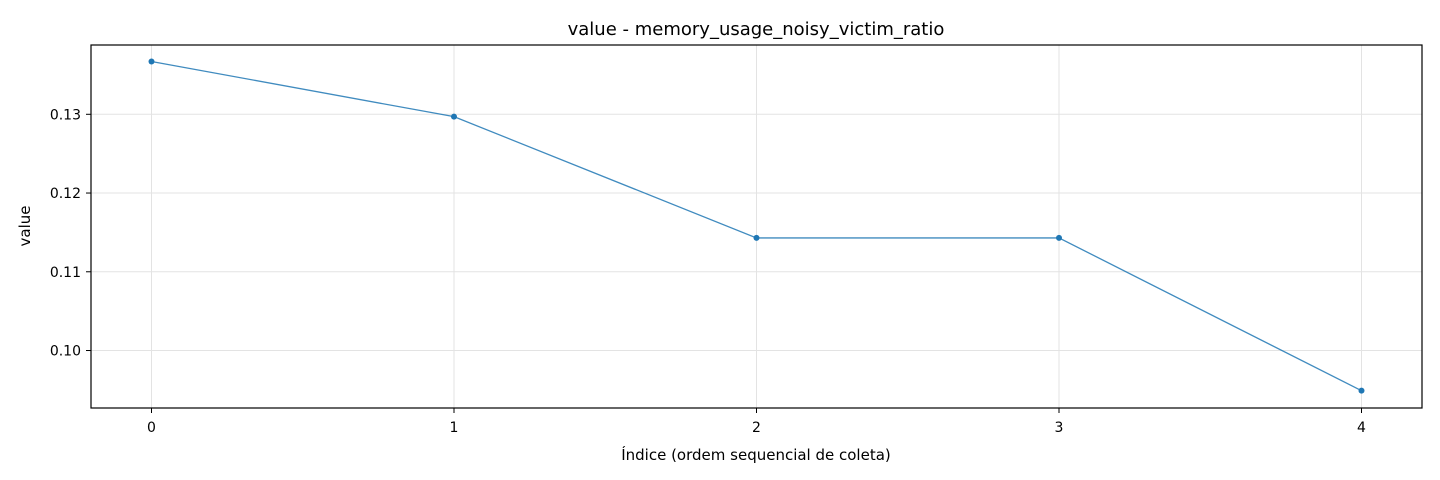 This screenshot has width=1440, height=480. Describe the element at coordinates (454, 428) in the screenshot. I see `x-tick-label: 1` at that location.